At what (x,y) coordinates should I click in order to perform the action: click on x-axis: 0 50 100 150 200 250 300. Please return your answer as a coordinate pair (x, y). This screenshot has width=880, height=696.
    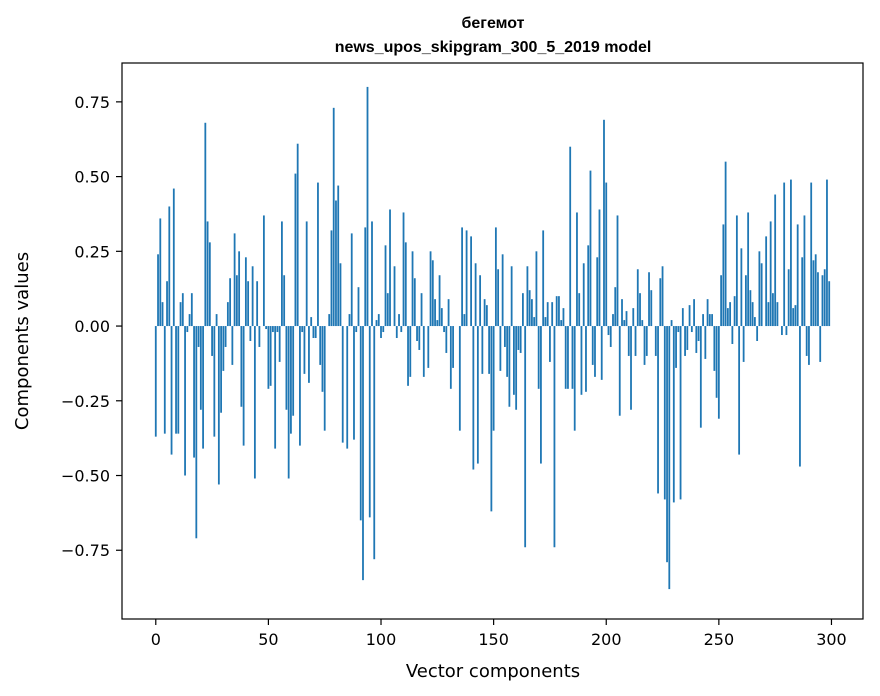
    Looking at the image, I should click on (499, 634).